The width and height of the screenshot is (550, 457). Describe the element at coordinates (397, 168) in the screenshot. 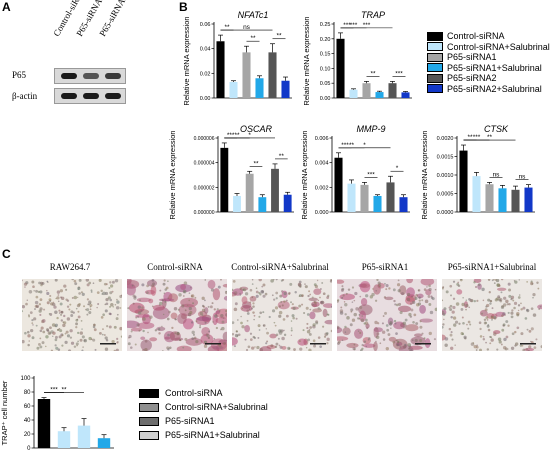

I see `significance-label: *` at that location.